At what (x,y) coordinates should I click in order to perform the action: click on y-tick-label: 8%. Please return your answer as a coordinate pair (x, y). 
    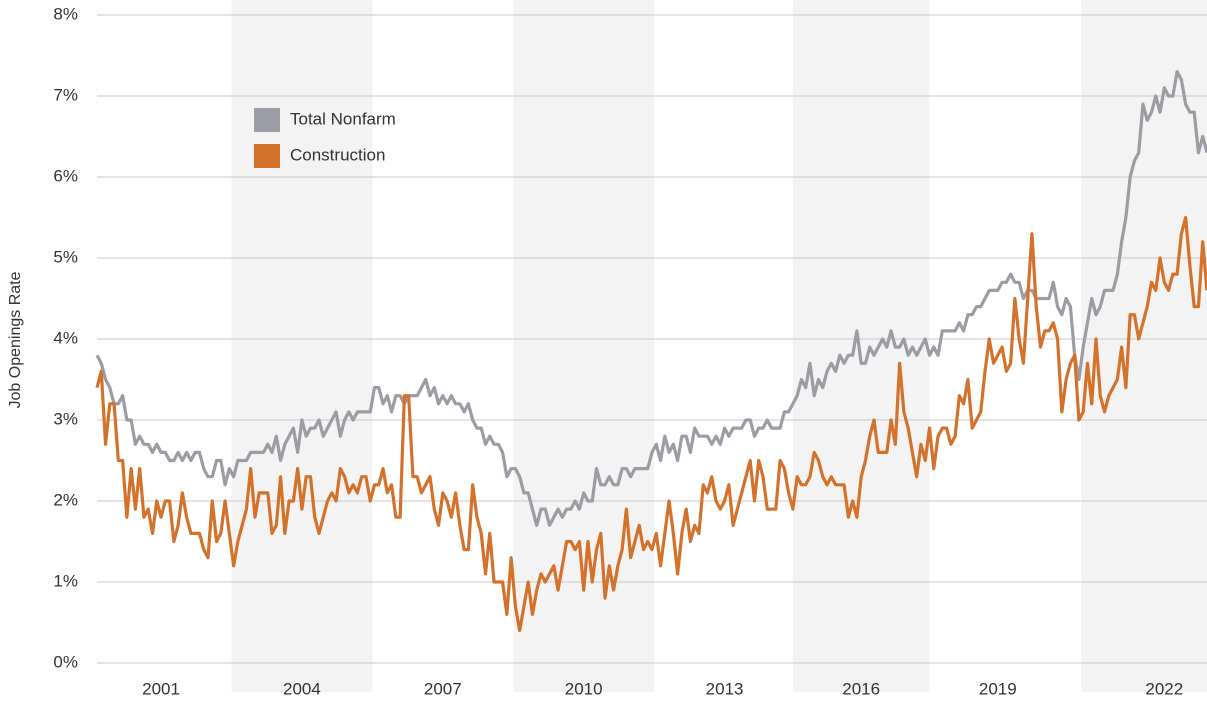
    Looking at the image, I should click on (65, 13).